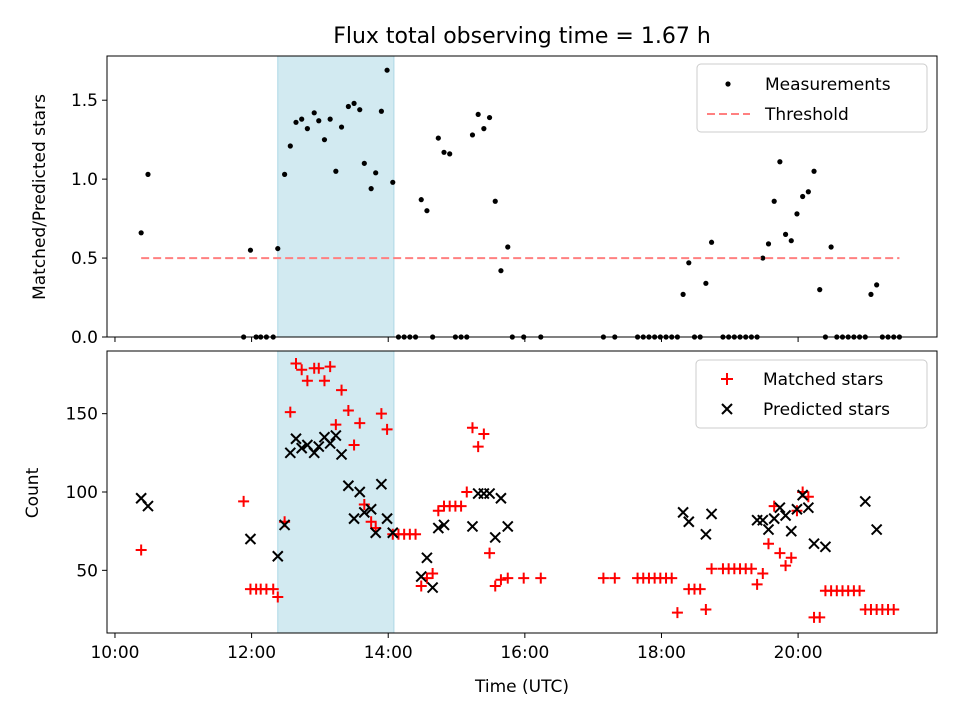 This screenshot has height=720, width=960. I want to click on legend-label-measurements: Measurements, so click(828, 85).